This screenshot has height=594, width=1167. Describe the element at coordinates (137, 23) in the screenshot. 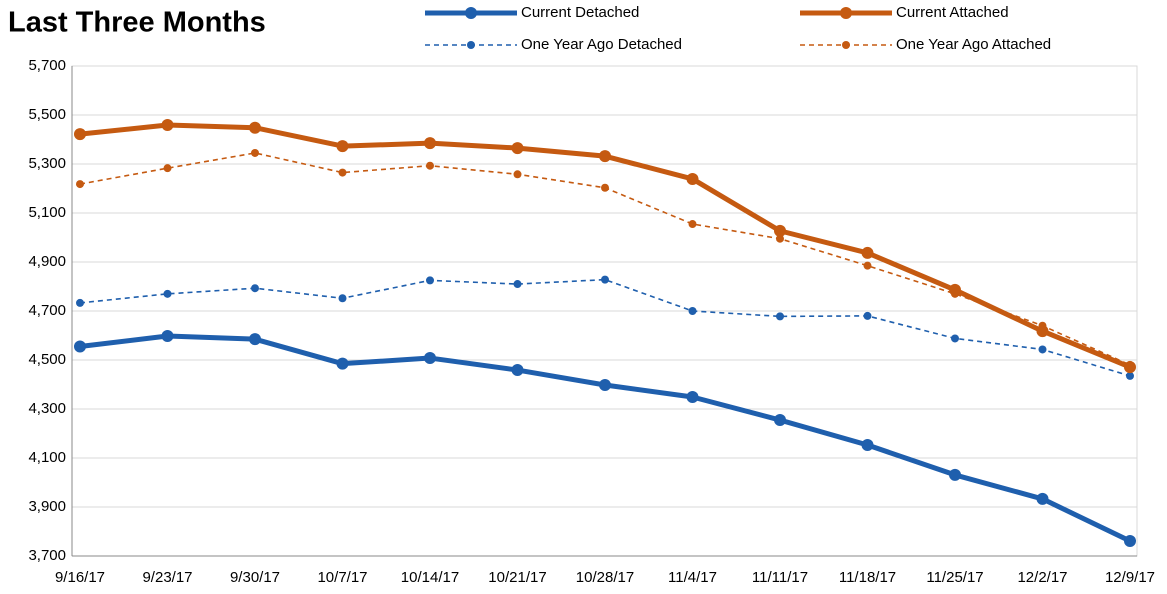

I see `chart-title: Last Three Months` at that location.